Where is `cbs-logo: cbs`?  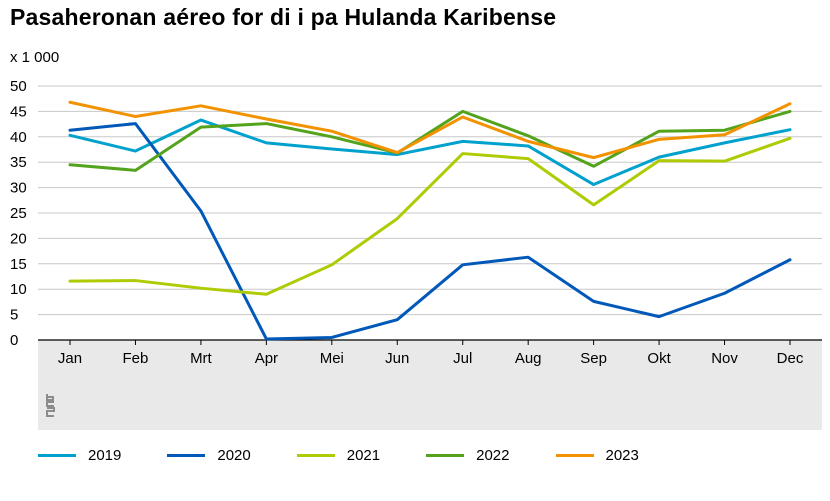 cbs-logo: cbs is located at coordinates (49, 404).